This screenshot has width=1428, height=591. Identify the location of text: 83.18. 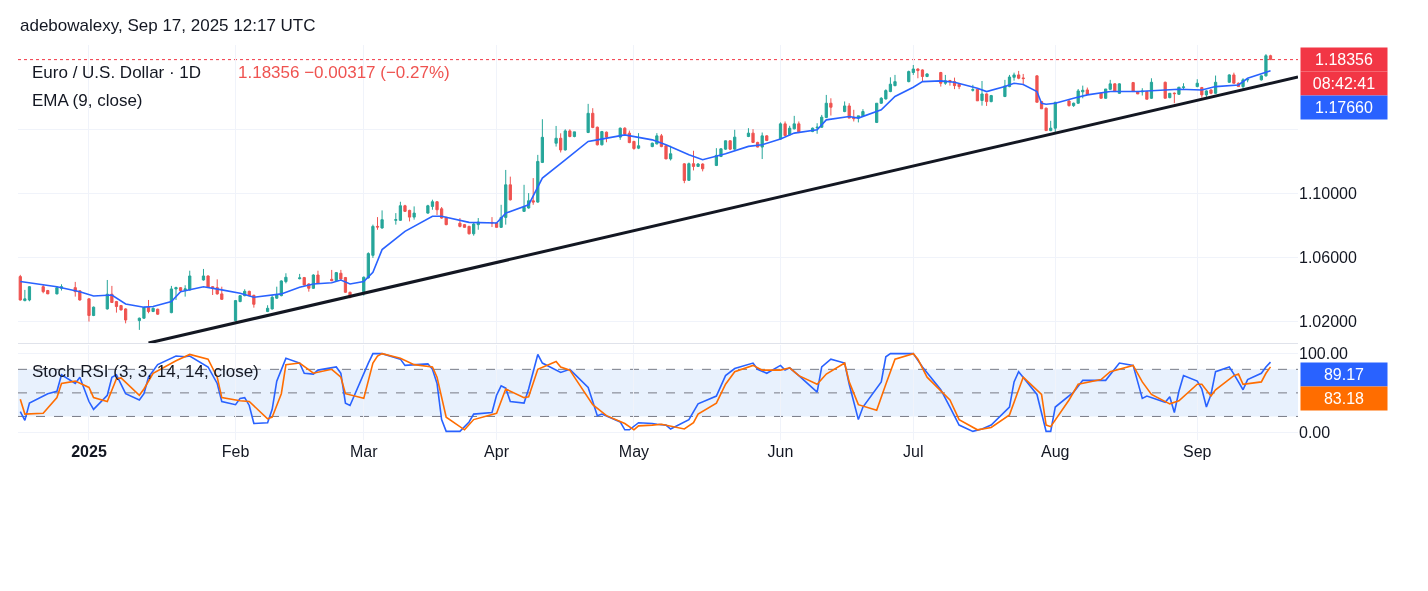
(1344, 398).